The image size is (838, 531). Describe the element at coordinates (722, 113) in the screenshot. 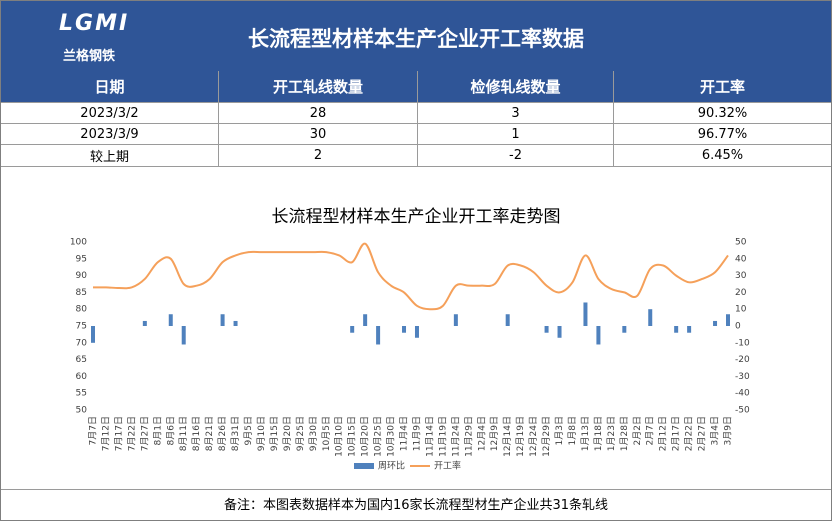

I see `cell: 90.32%` at that location.